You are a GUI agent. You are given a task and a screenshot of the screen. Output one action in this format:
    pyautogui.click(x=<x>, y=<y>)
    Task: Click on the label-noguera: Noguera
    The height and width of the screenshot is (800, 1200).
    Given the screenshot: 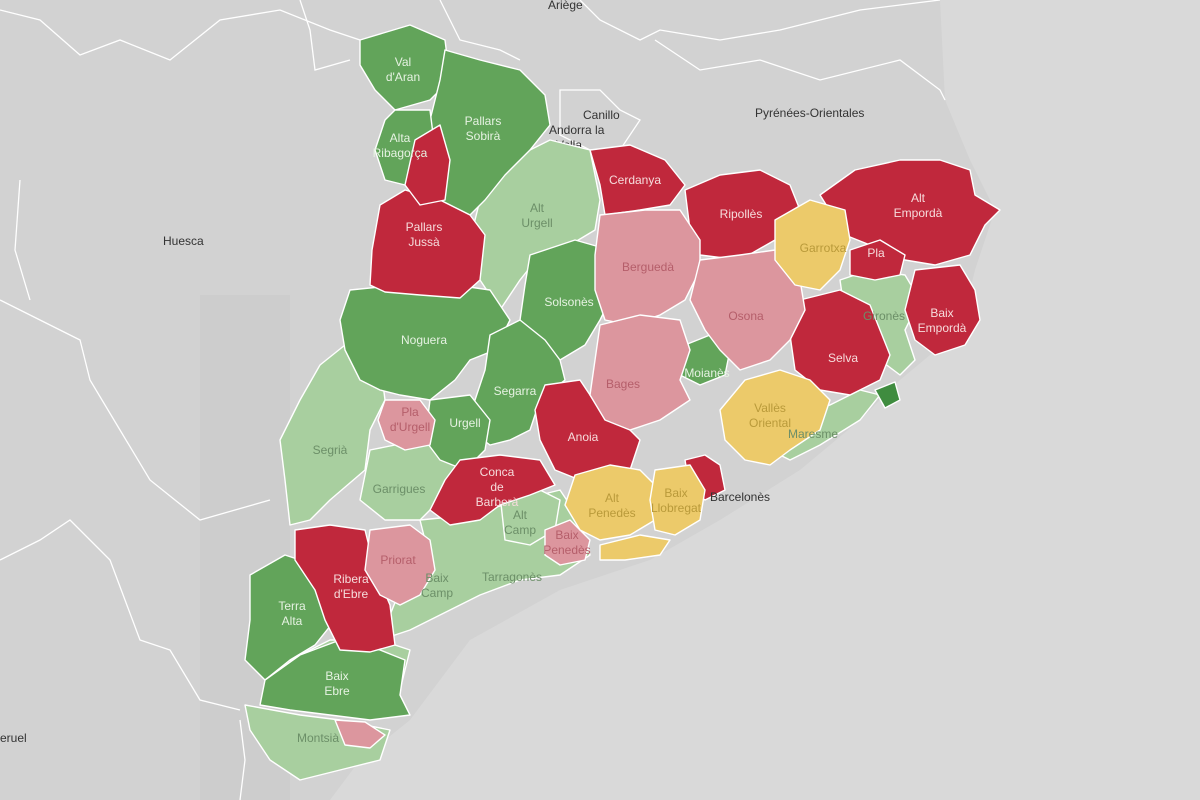 What is the action you would take?
    pyautogui.click(x=424, y=340)
    